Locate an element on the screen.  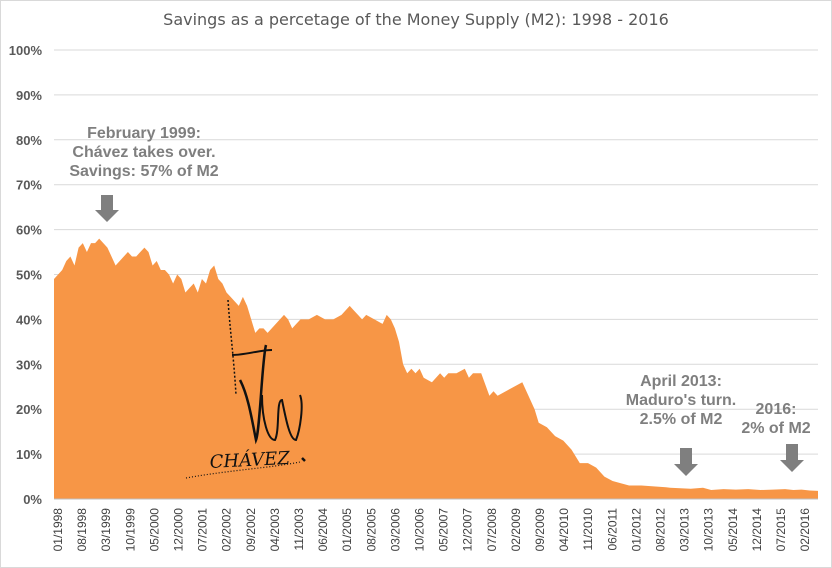
x-tick-label: 07/2001 is located at coordinates (203, 530).